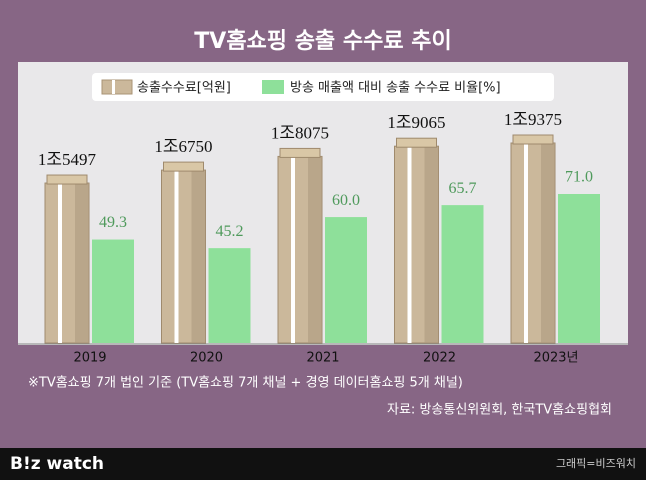 This screenshot has width=646, height=480. I want to click on footer, so click(323, 464).